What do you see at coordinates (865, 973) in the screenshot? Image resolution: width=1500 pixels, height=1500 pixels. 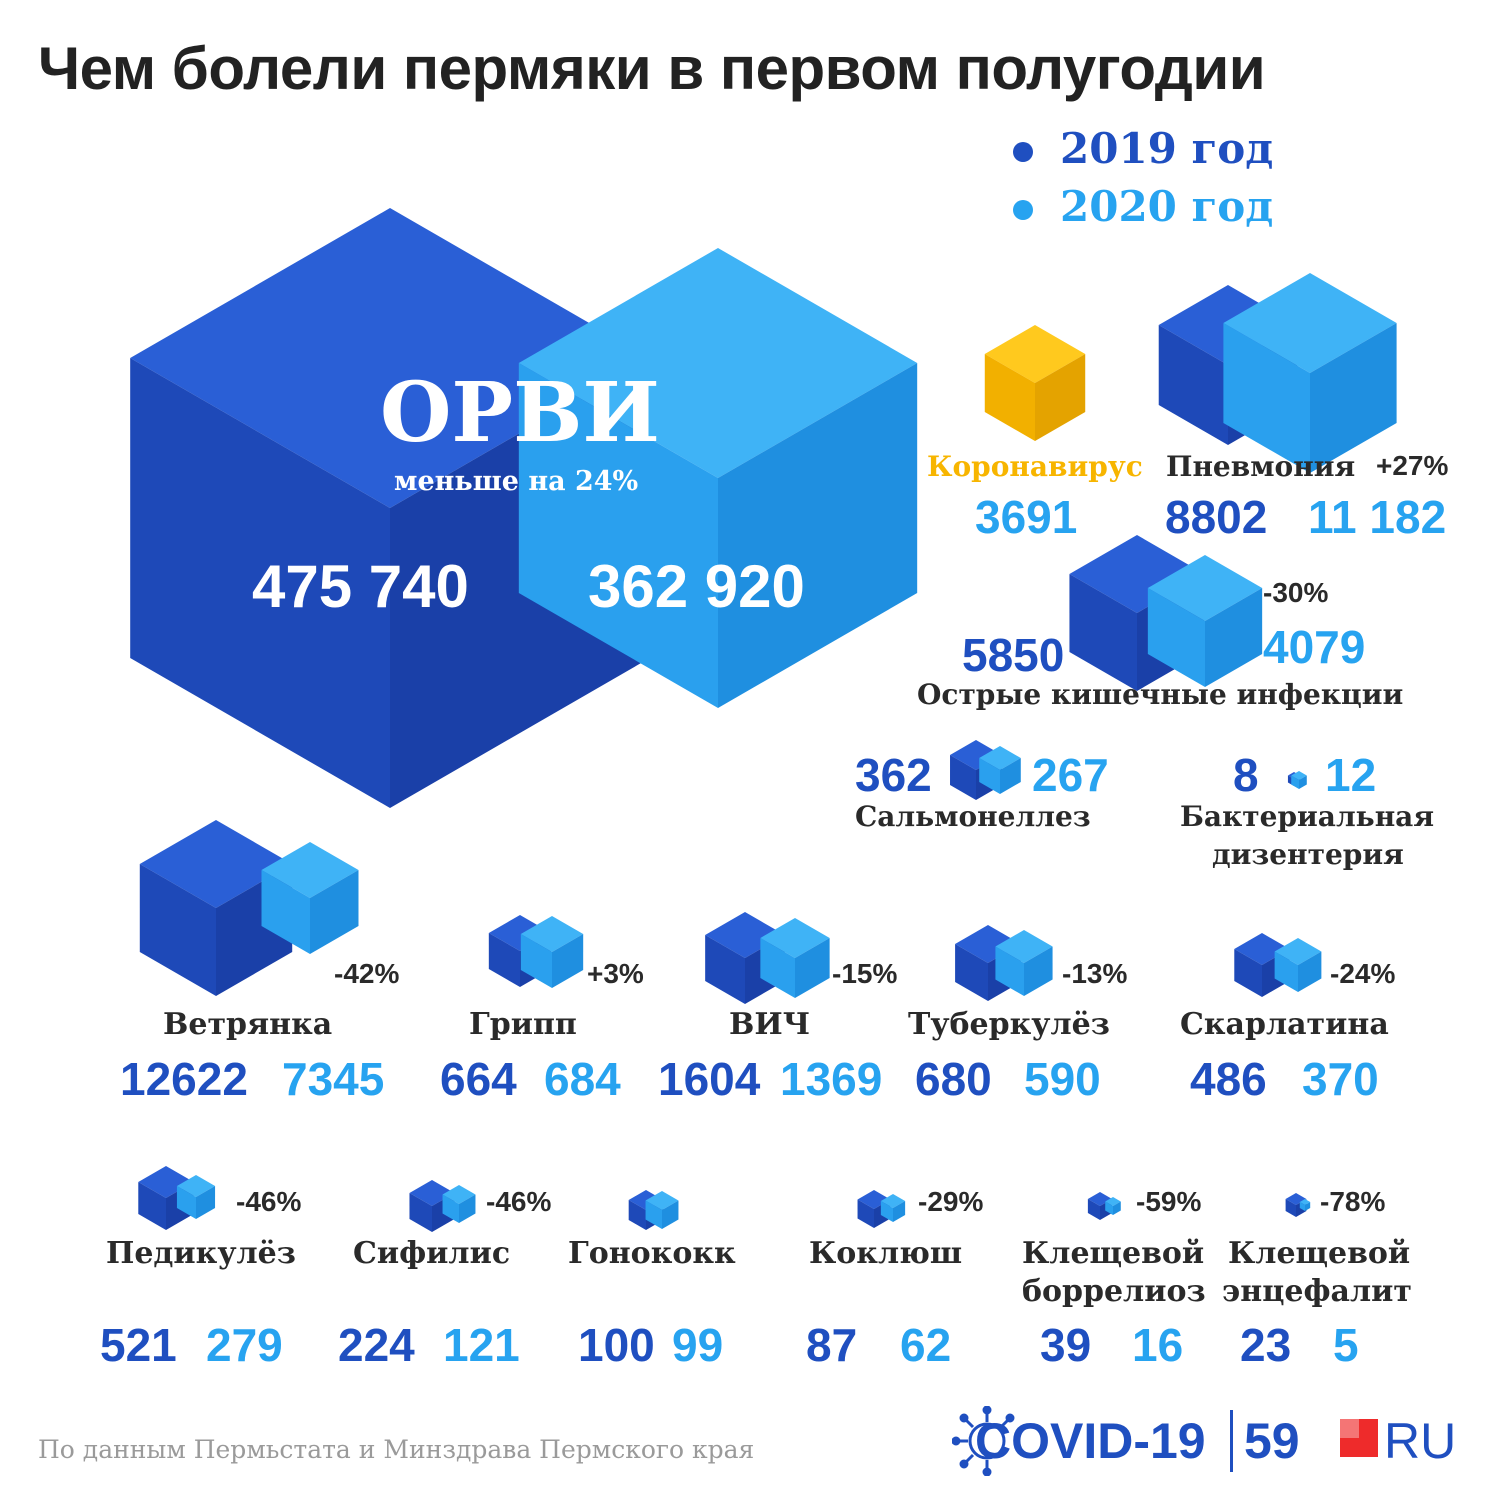 I see `hiv-change: -15%` at bounding box center [865, 973].